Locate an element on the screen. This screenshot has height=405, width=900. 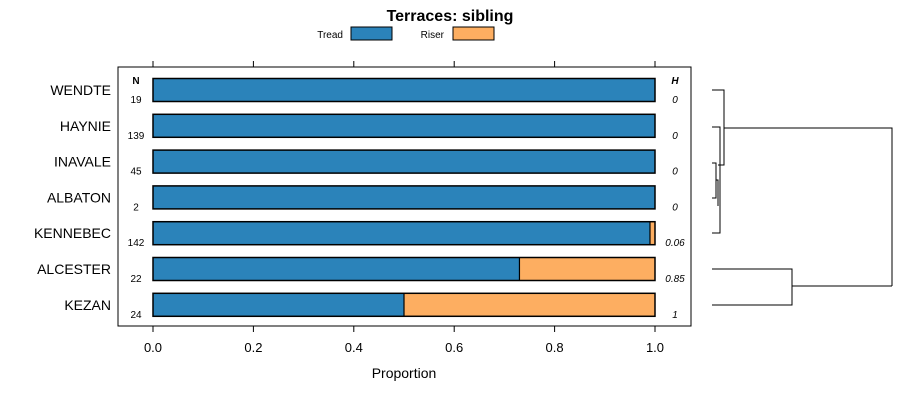
bar-segment-riser-alcester is located at coordinates (587, 269).